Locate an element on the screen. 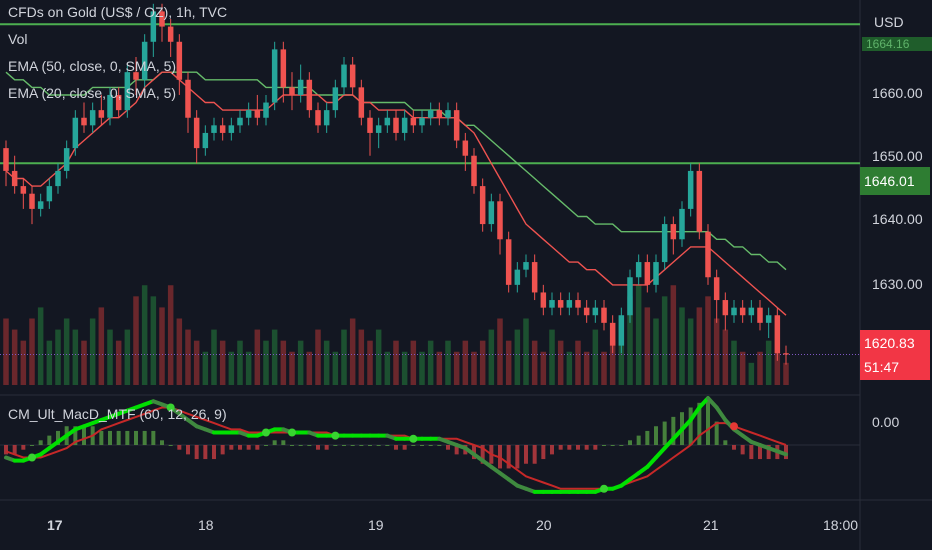 The width and height of the screenshot is (932, 550). level-price-tag: 1646.01 is located at coordinates (895, 181).